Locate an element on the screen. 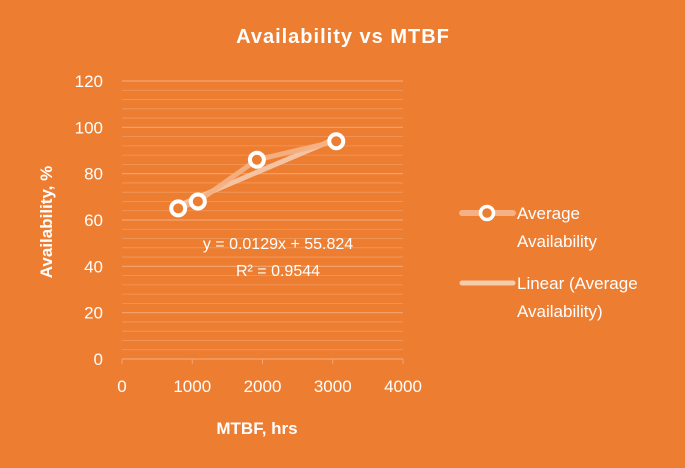  y-tick-label: 40 is located at coordinates (93, 266).